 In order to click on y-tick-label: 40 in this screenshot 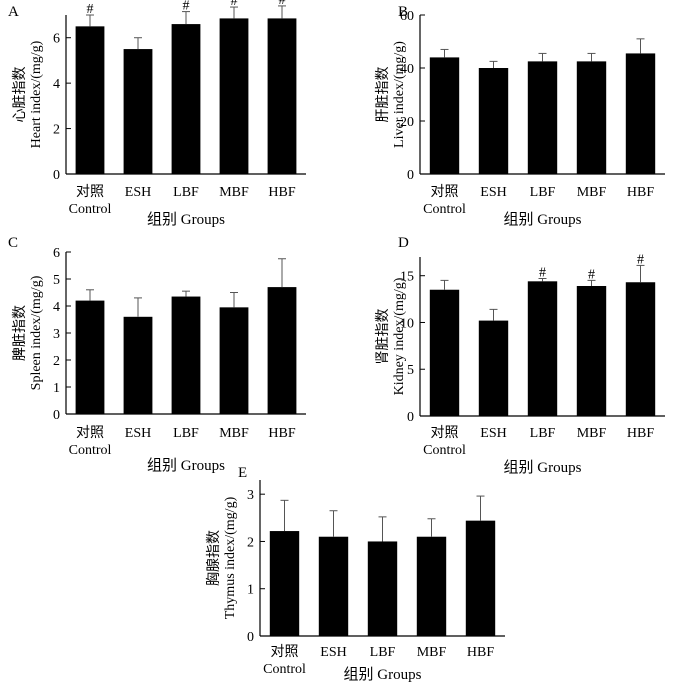, I will do `click(407, 69)`.